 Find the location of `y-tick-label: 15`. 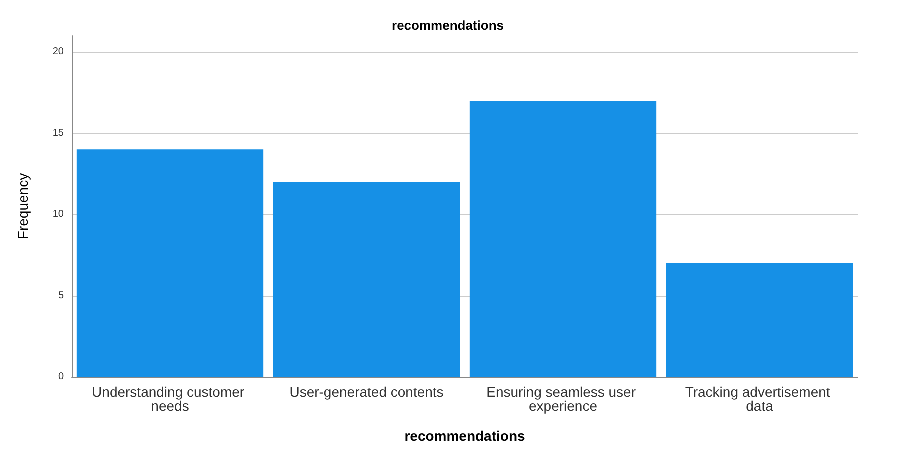

y-tick-label: 15 is located at coordinates (58, 133).